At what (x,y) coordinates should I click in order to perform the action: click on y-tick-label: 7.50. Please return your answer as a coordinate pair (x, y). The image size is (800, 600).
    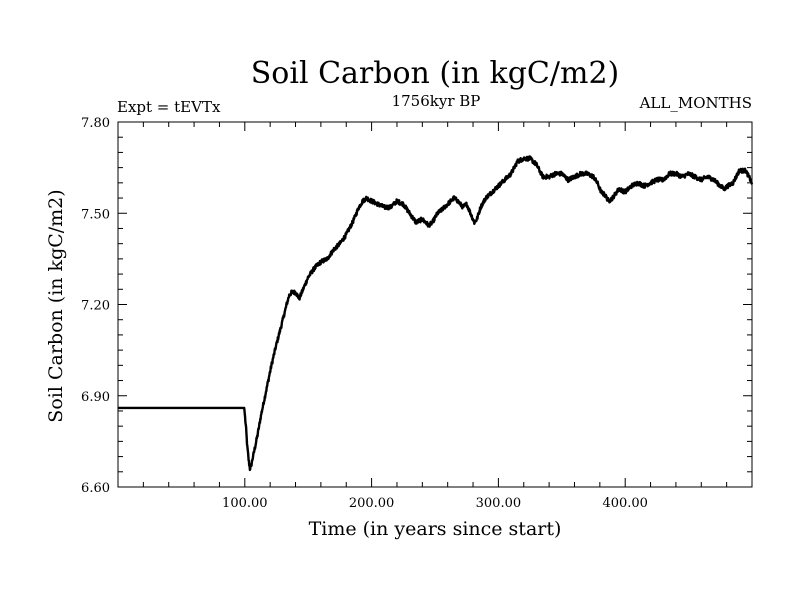
    Looking at the image, I should click on (95, 214).